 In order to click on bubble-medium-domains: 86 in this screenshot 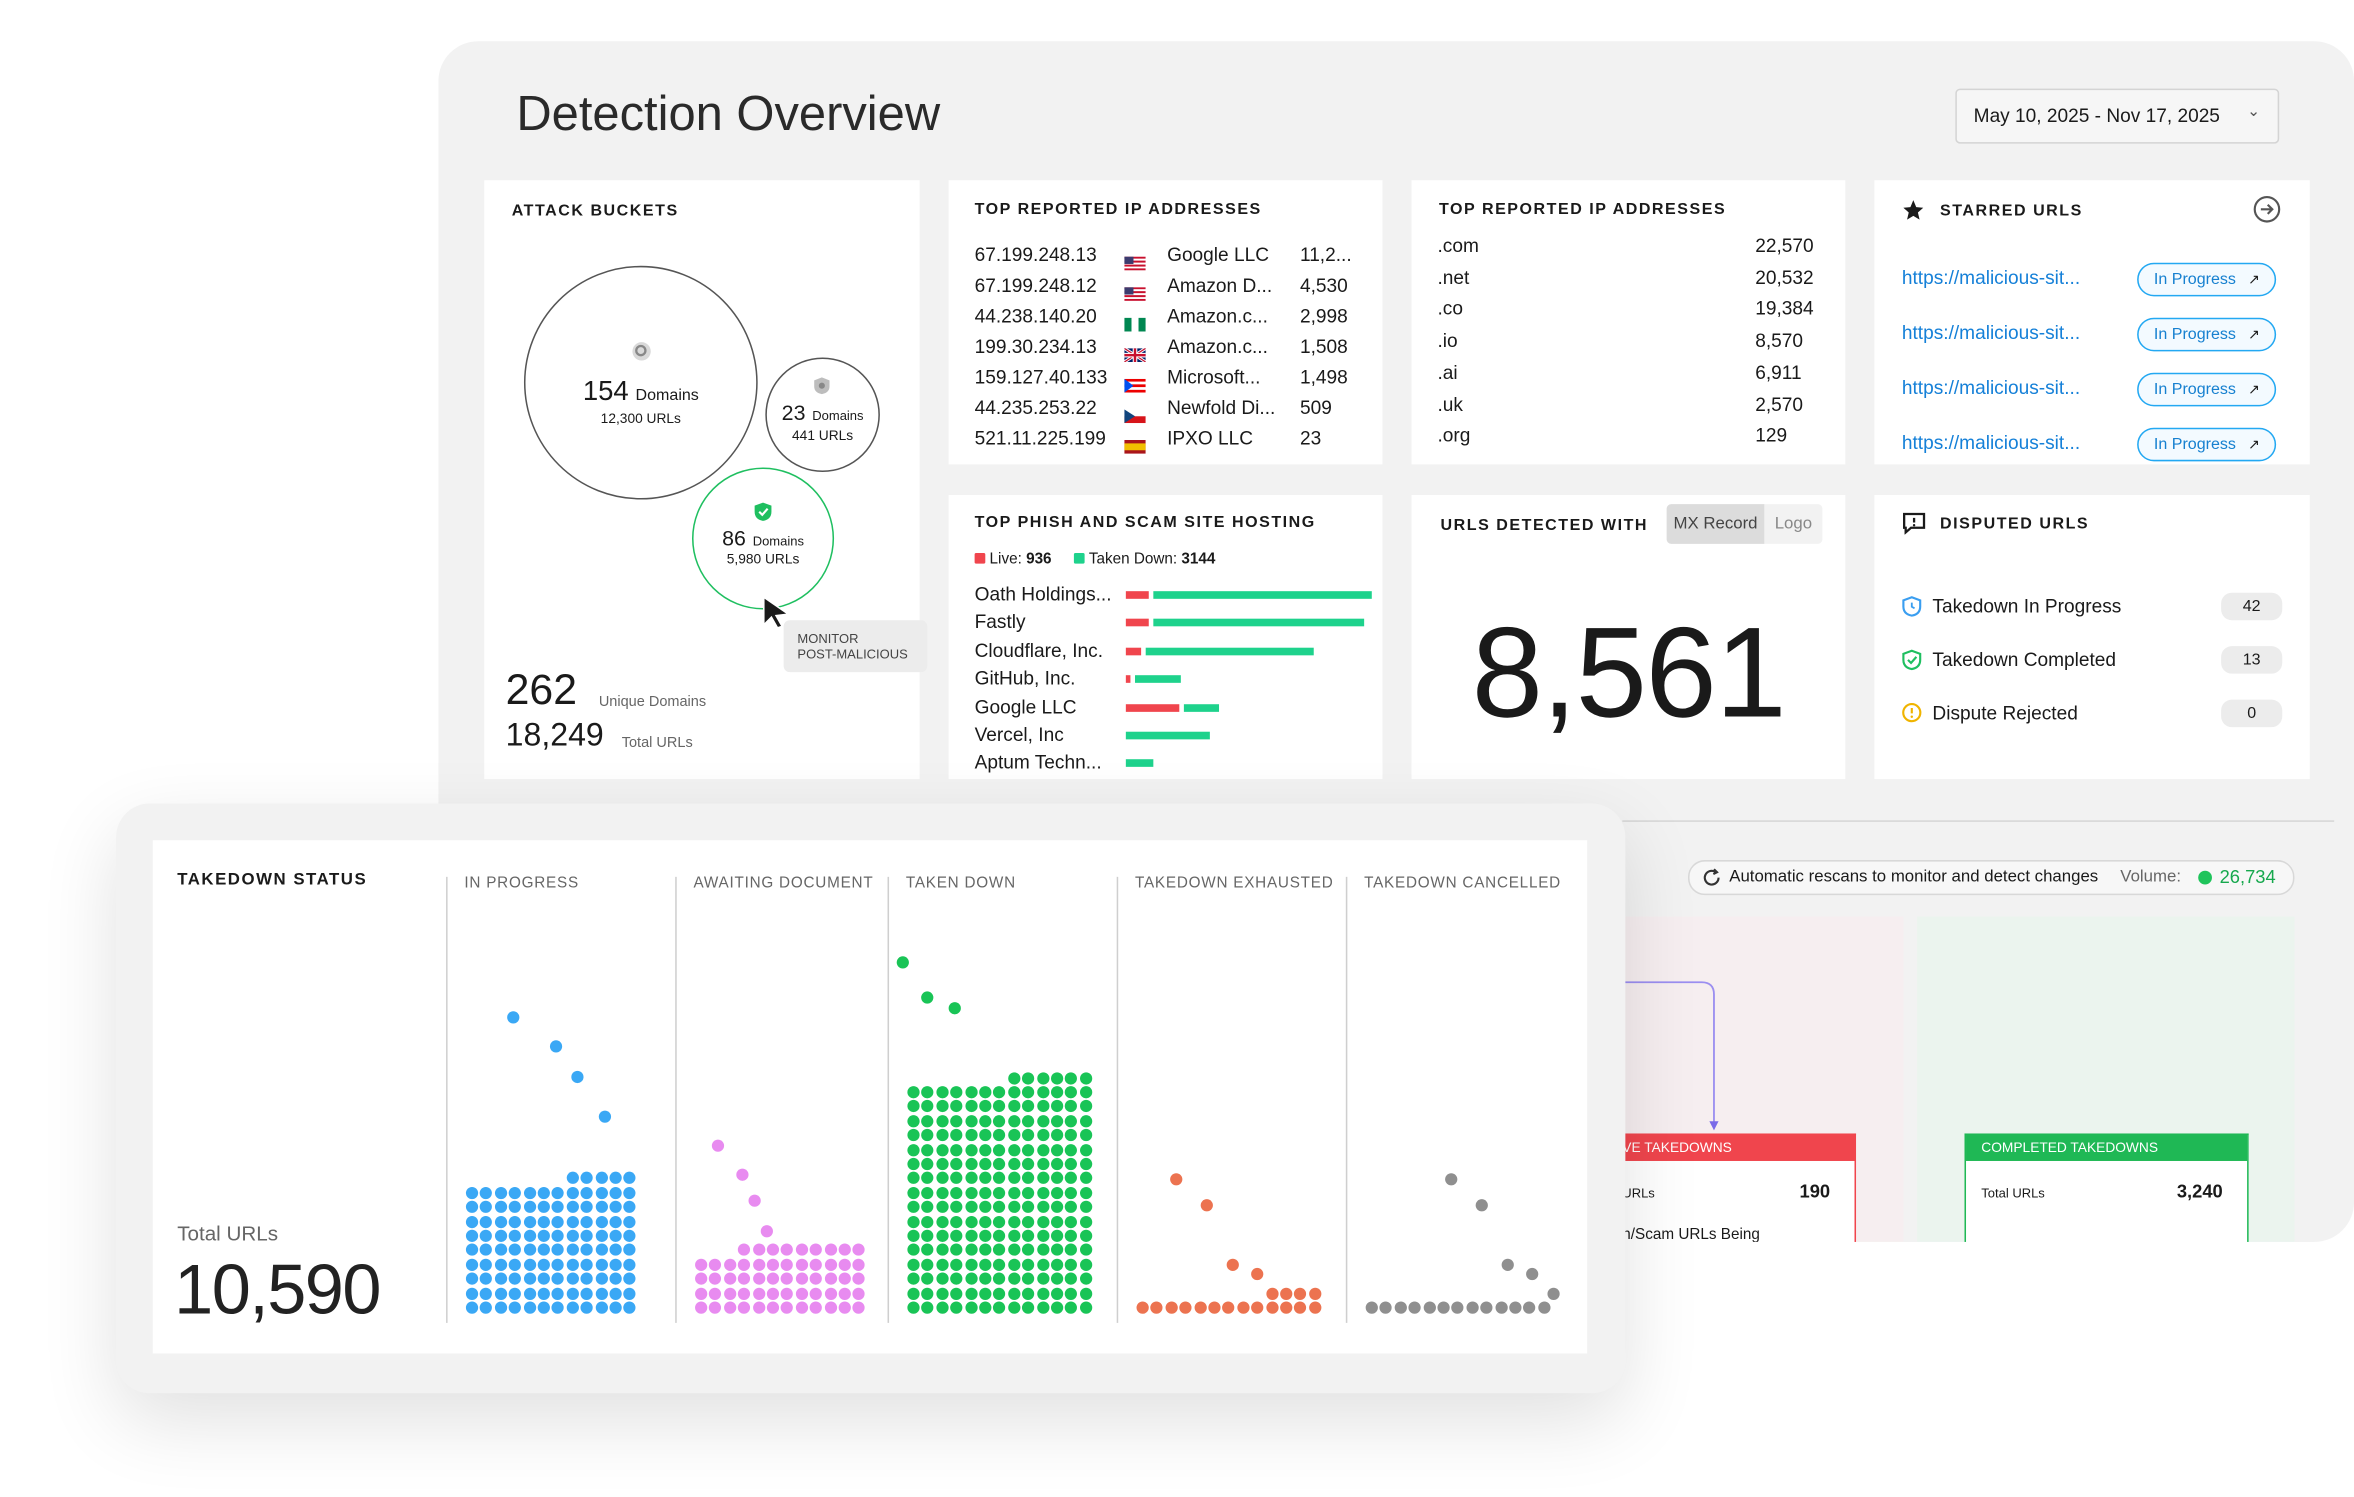, I will do `click(734, 537)`.